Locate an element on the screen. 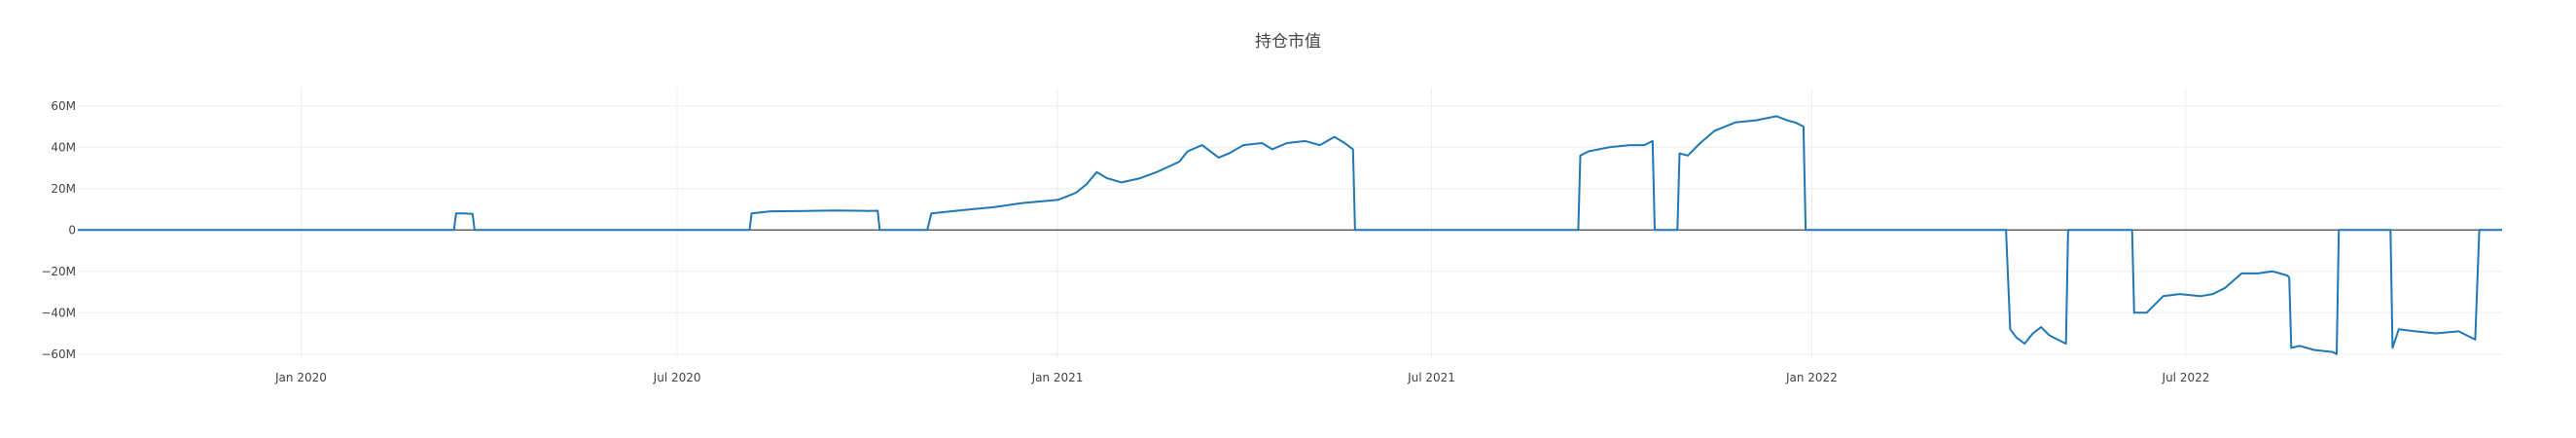  x-tick: Jan 2022 is located at coordinates (1811, 378).